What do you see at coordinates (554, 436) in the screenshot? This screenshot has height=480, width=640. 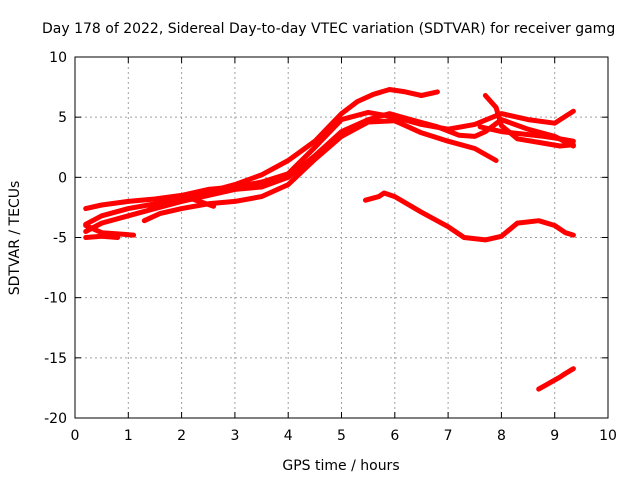 I see `x-tick-label: 9` at bounding box center [554, 436].